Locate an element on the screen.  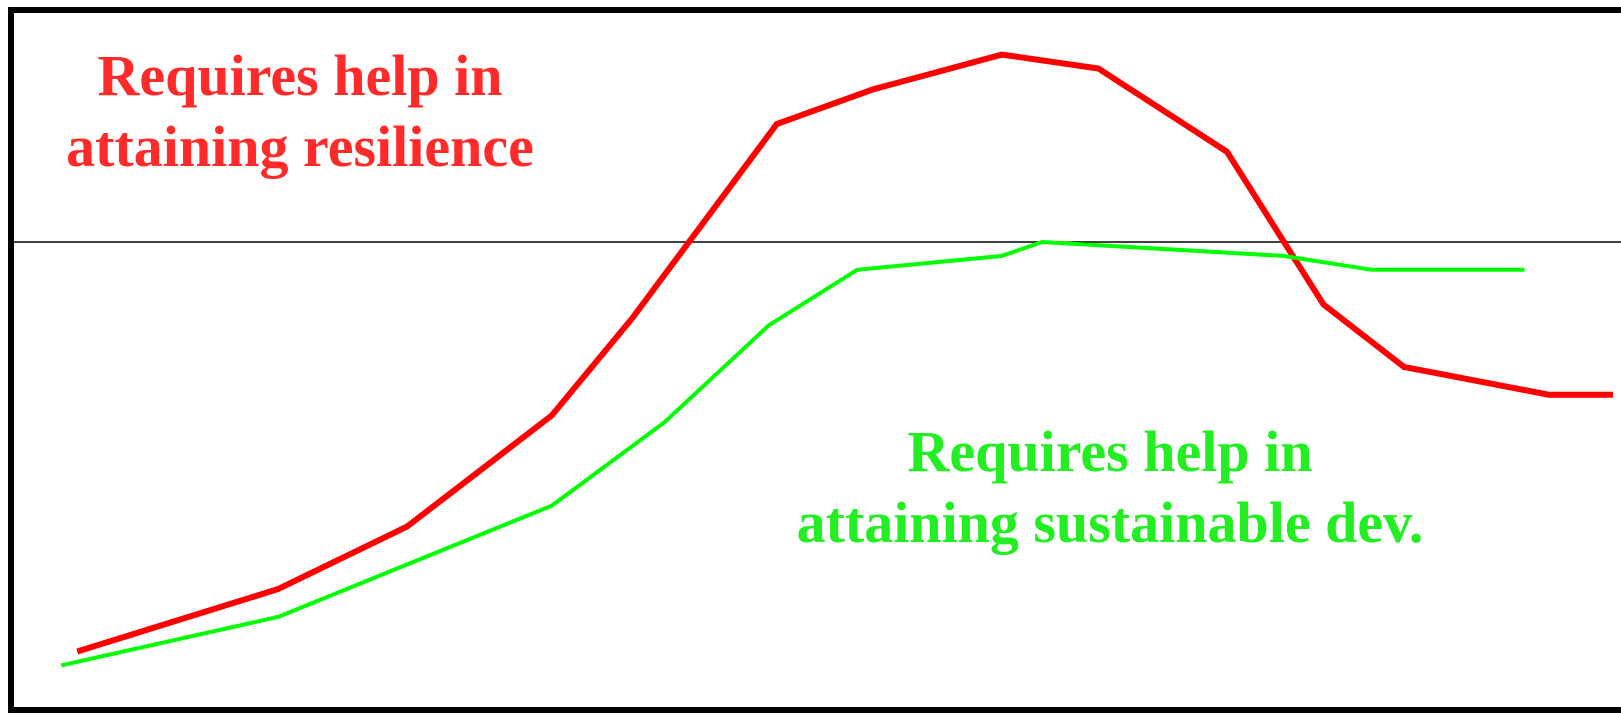
annotation-resilience-line-1: Requires help in is located at coordinates (299, 75).